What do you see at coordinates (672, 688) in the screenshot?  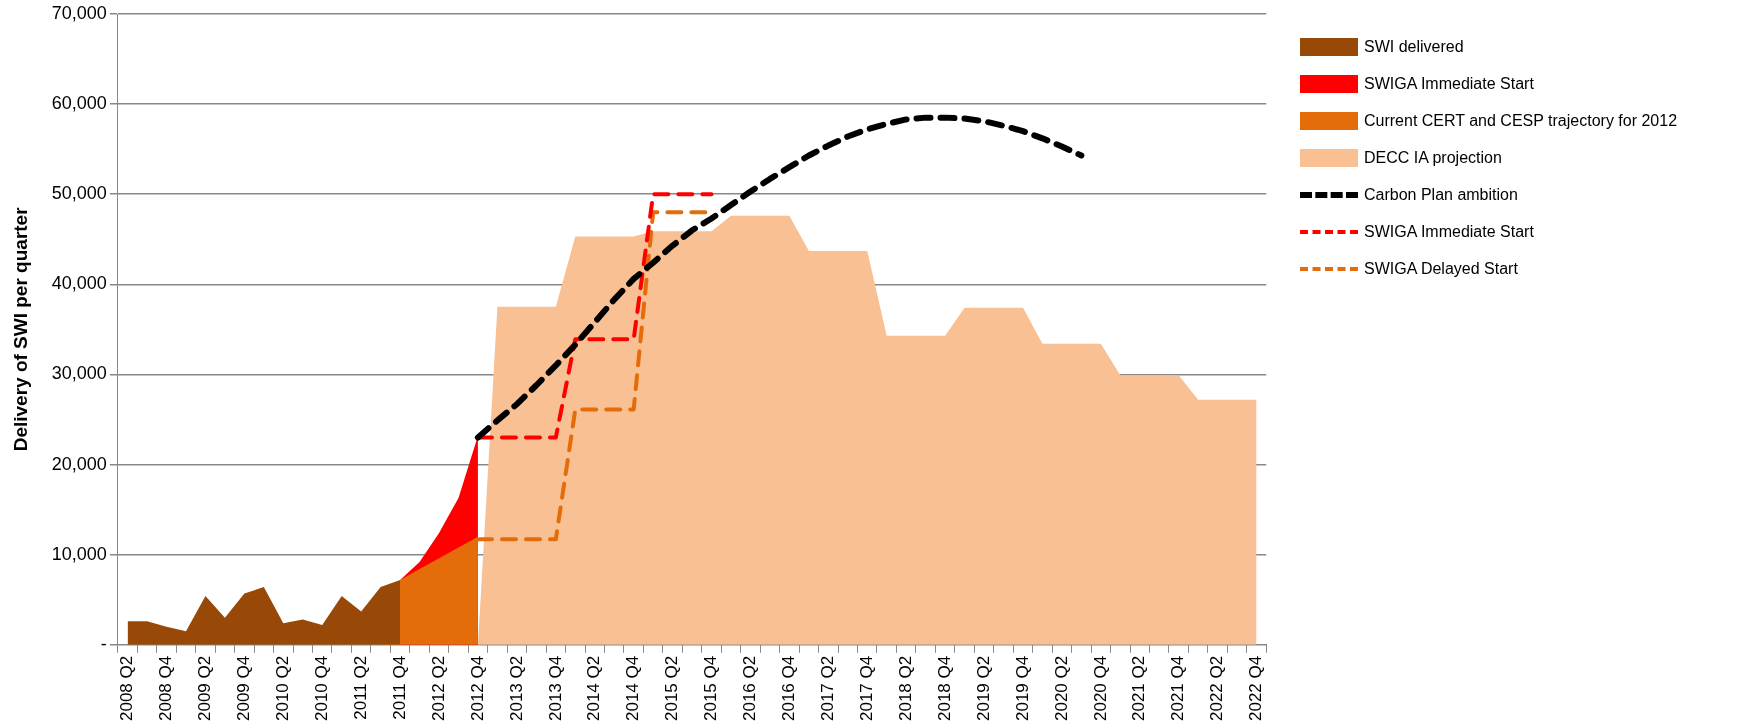 I see `x-tick-label: 2015 Q2` at bounding box center [672, 688].